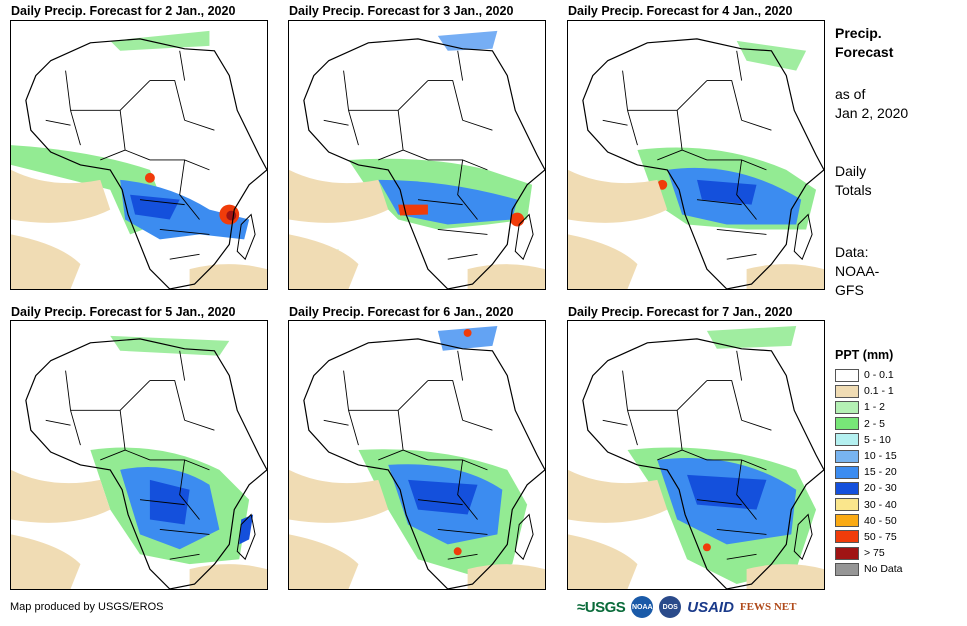  What do you see at coordinates (851, 171) in the screenshot?
I see `sidebar-daily-line1: Daily` at bounding box center [851, 171].